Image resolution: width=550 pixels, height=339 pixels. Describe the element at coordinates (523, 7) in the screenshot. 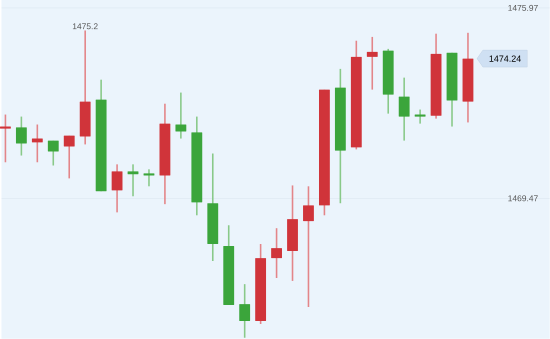

I see `y-tick-label: 1475.97` at that location.